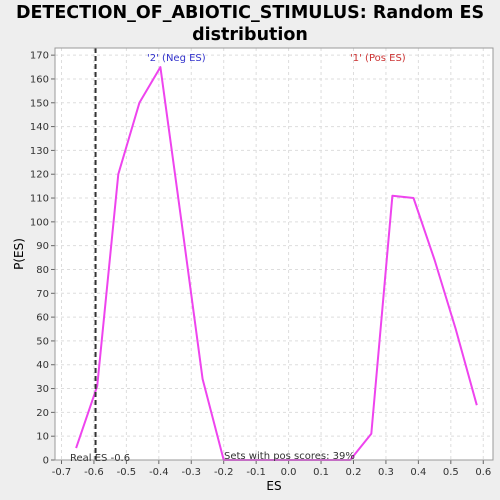  Describe the element at coordinates (483, 472) in the screenshot. I see `x-tick-label: 0.6` at that location.